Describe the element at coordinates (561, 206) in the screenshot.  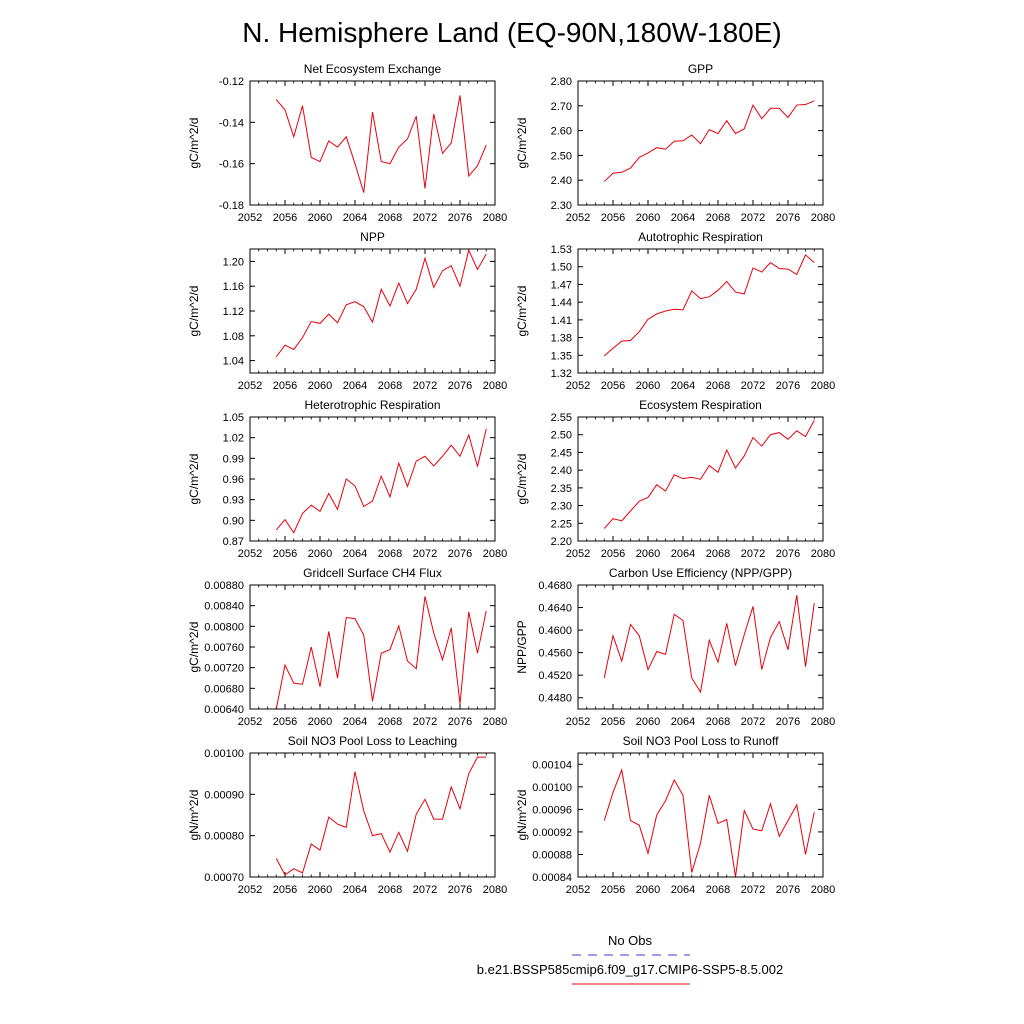
I see `y-tick-label: 2.30` at that location.